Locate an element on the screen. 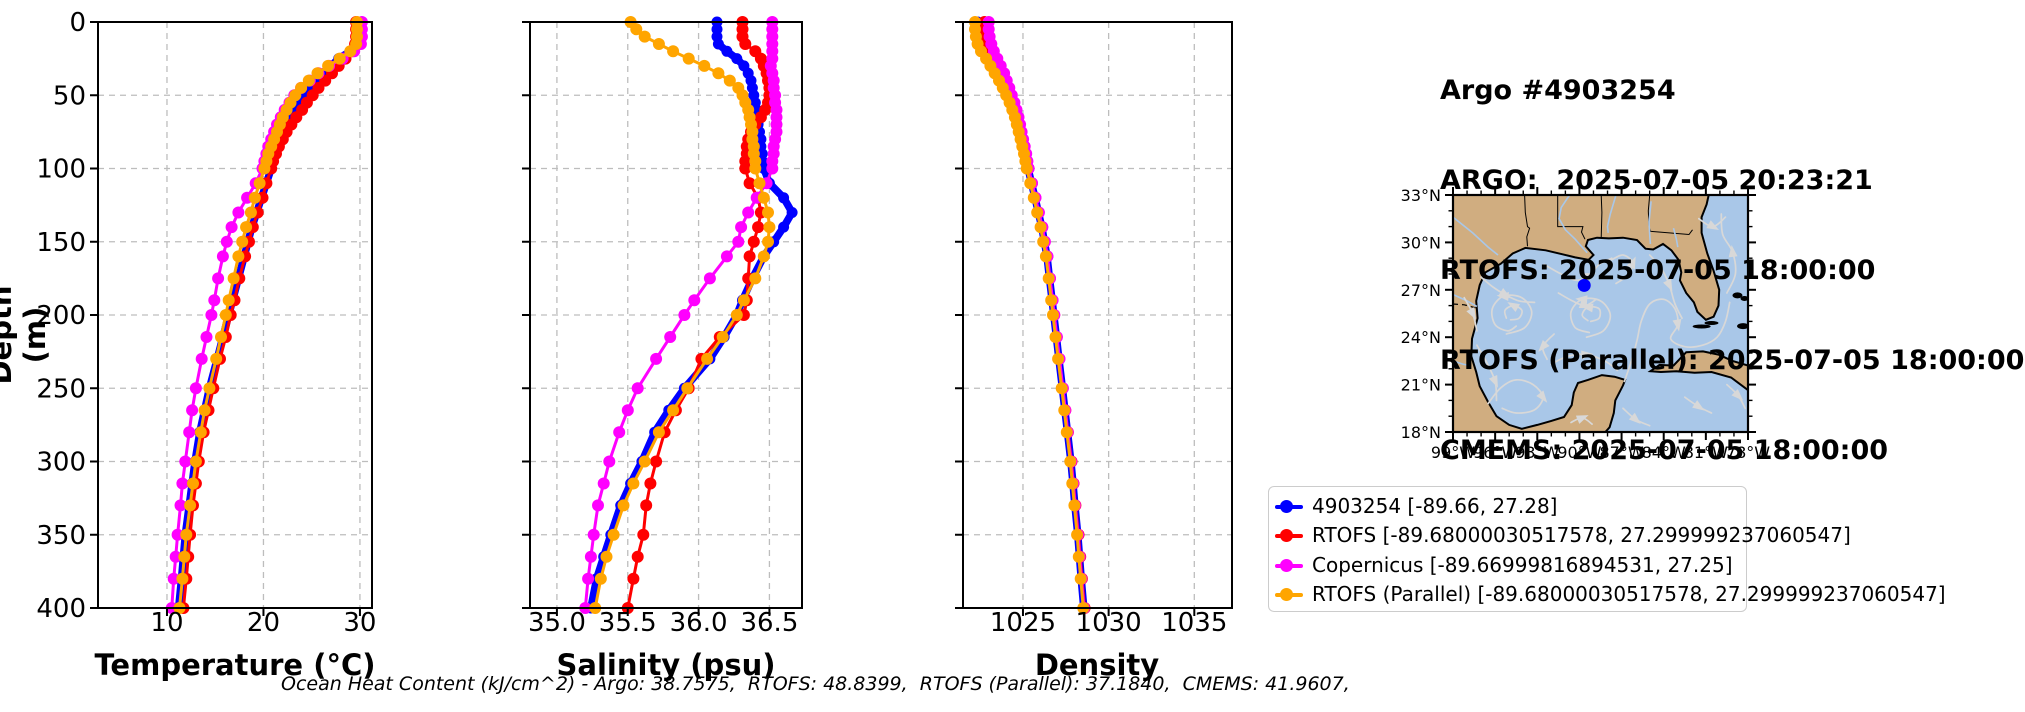  map-frame is located at coordinates (1600, 313).